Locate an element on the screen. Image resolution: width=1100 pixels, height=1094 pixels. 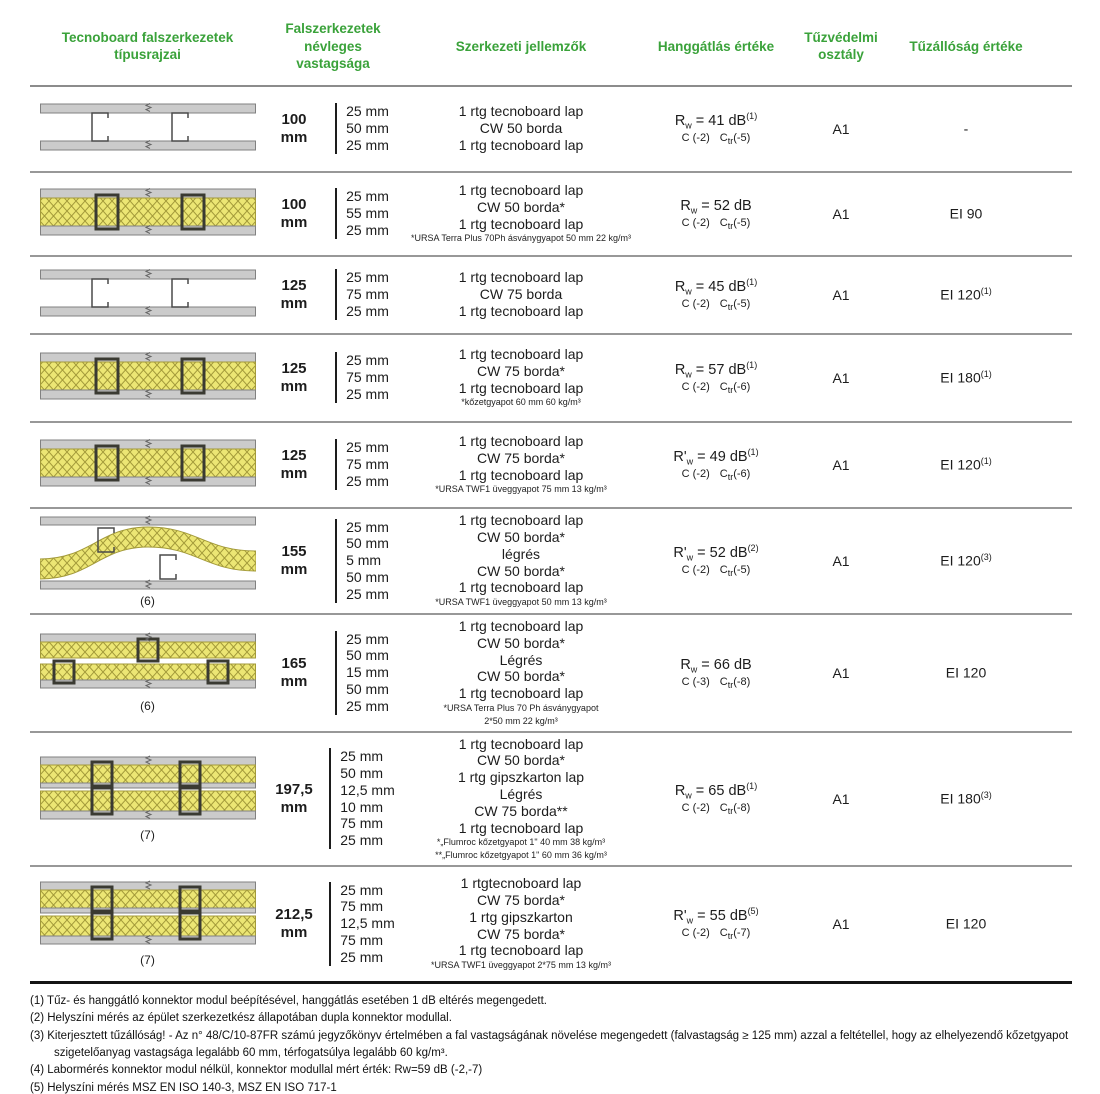
sound-correction: C (-2) Ctr(-7) is located at coordinates (716, 934).